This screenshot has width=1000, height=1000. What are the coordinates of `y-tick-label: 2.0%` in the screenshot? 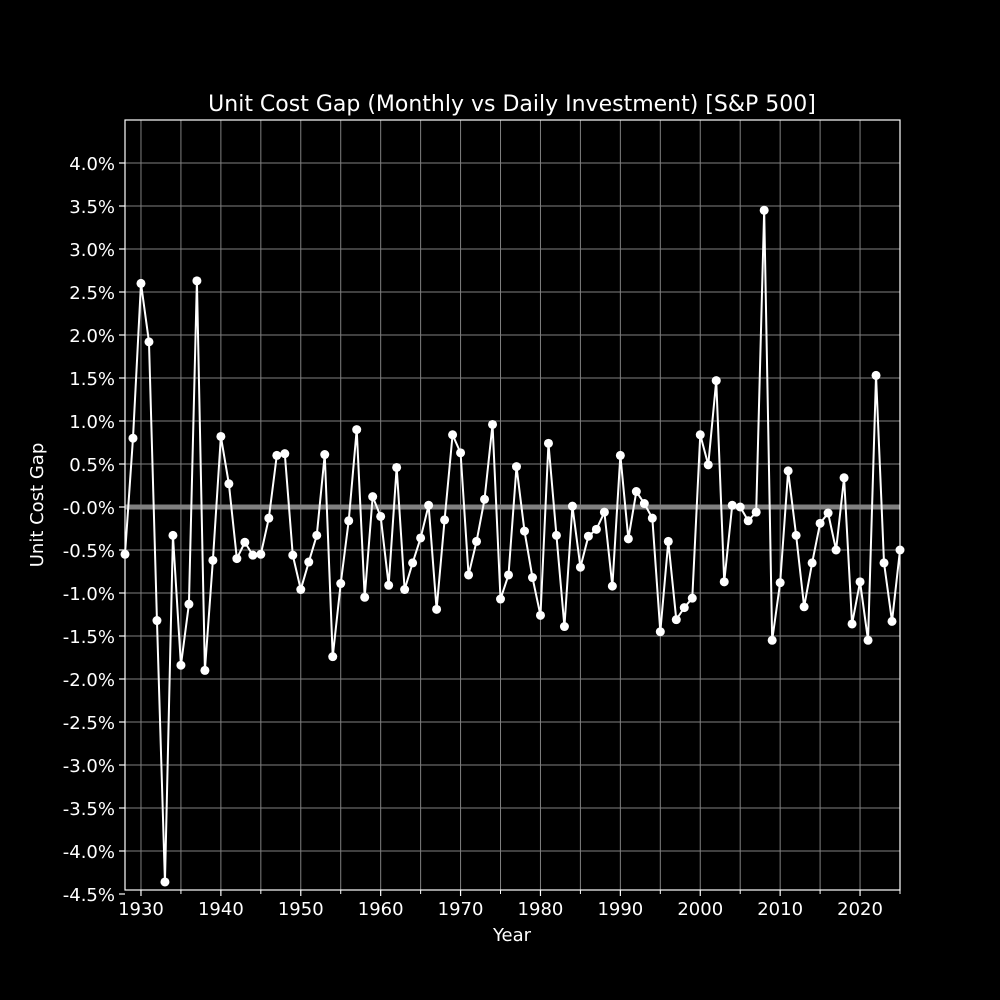 It's located at (92, 336).